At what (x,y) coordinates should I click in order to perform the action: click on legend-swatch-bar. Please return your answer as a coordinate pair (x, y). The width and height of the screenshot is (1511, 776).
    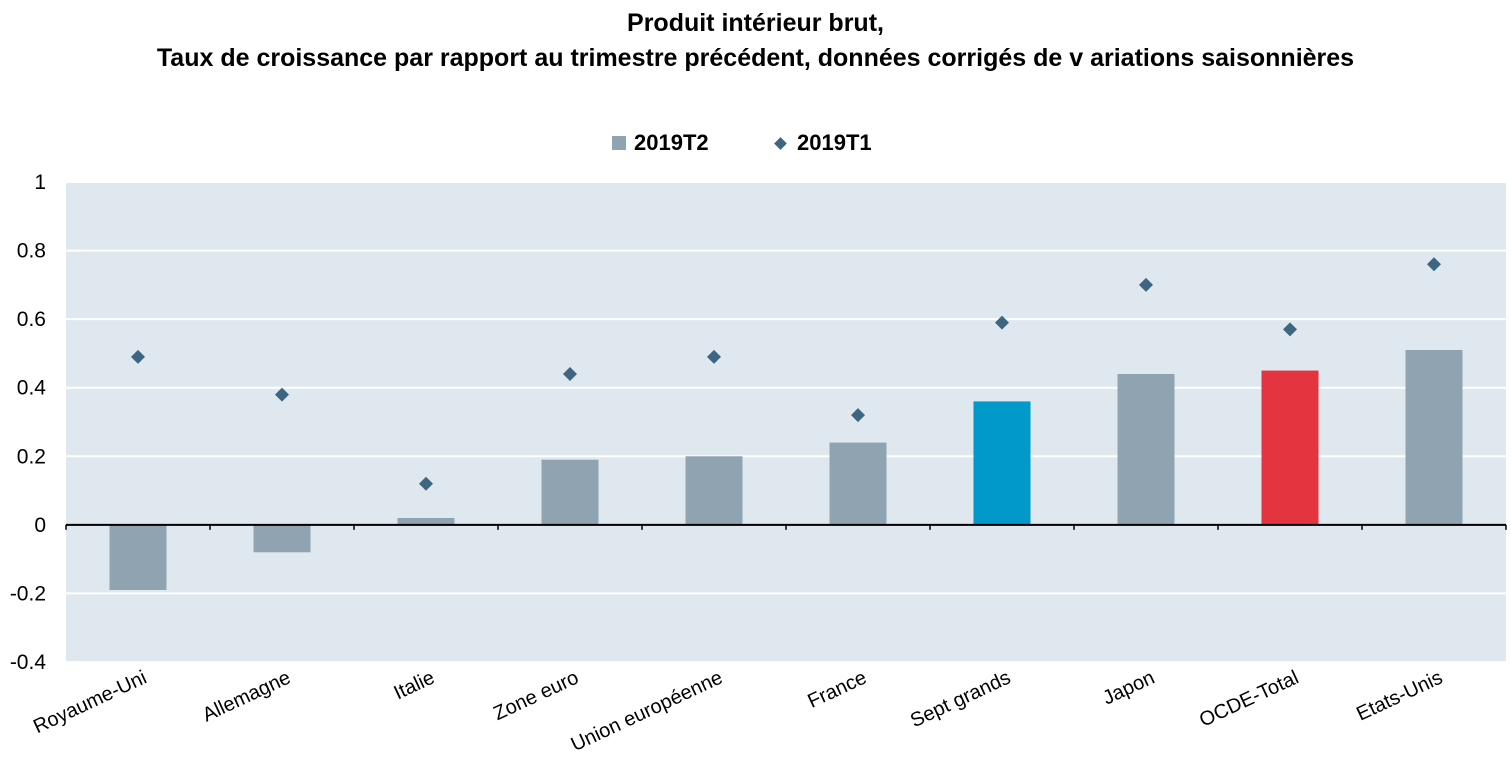
    Looking at the image, I should click on (619, 143).